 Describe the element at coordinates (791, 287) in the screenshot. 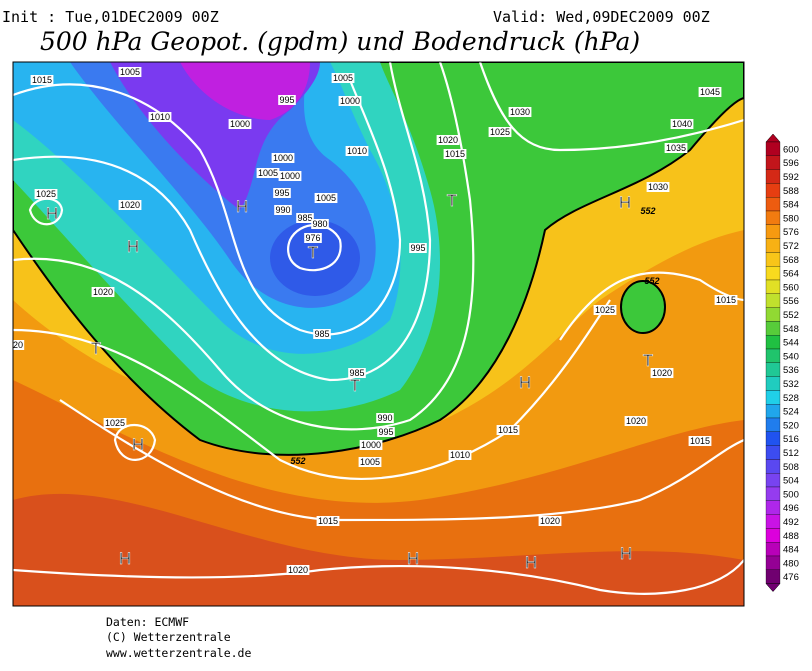

I see `colorbar-label: 560` at that location.